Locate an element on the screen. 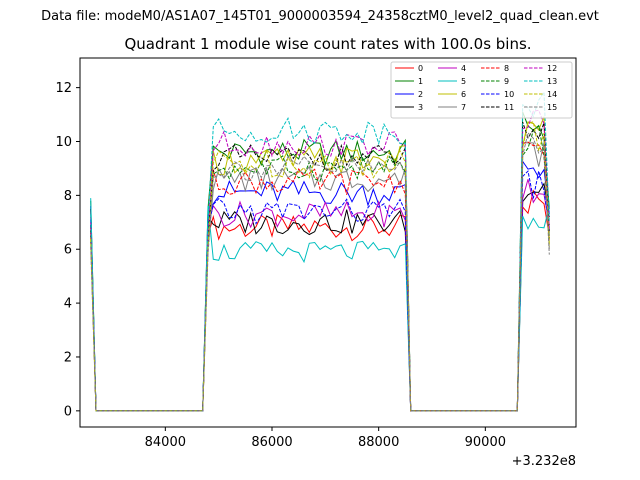  legend-label: 7 is located at coordinates (463, 107).